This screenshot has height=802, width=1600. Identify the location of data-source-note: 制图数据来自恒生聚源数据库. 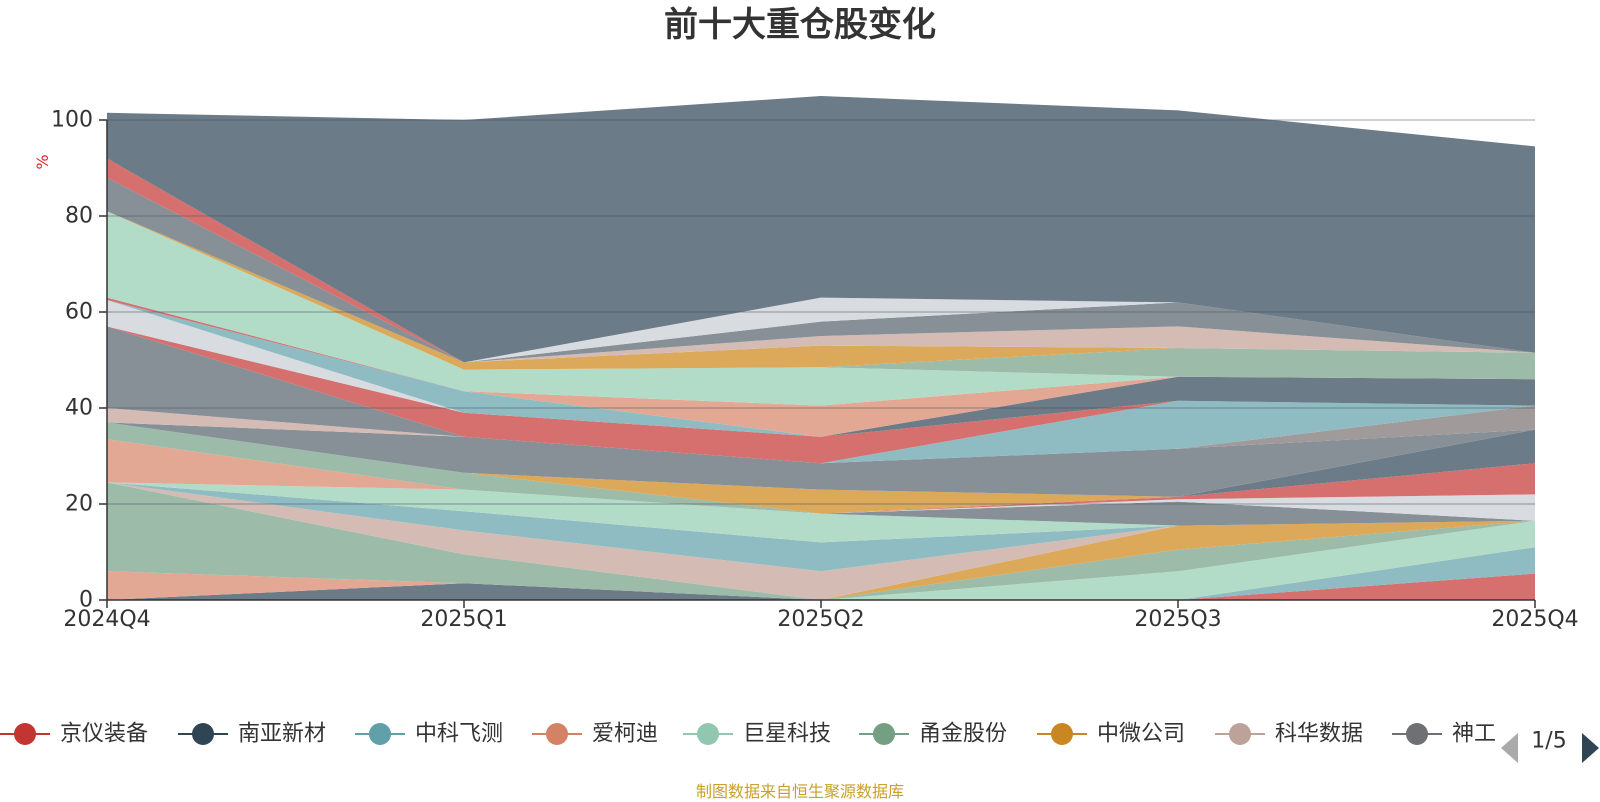
(799, 791).